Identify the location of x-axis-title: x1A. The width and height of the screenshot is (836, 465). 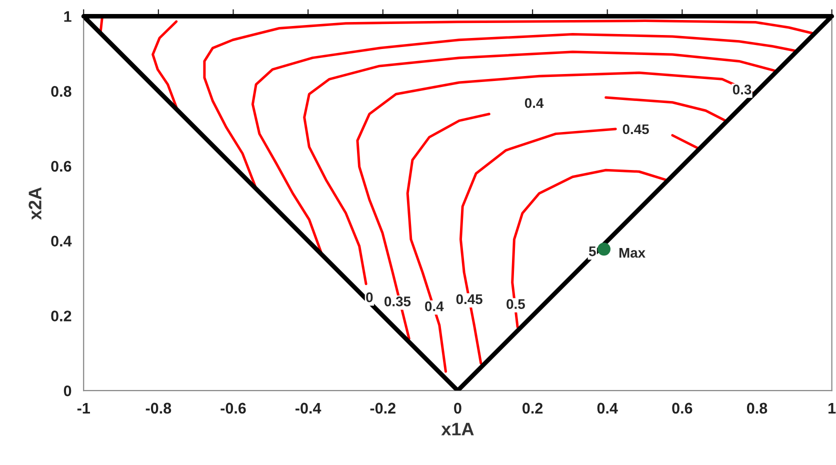
(457, 429).